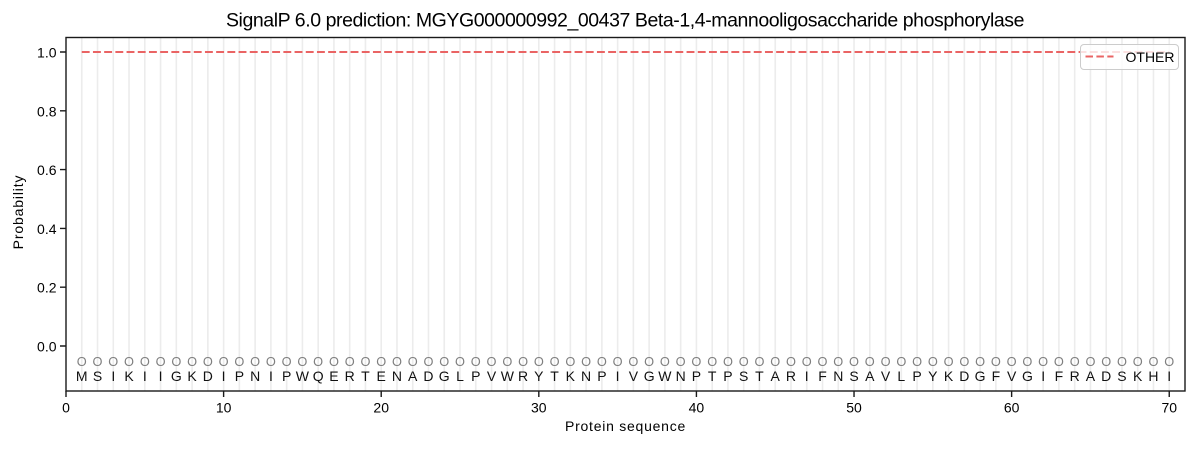 The height and width of the screenshot is (450, 1200). I want to click on svg-text: Y, so click(539, 376).